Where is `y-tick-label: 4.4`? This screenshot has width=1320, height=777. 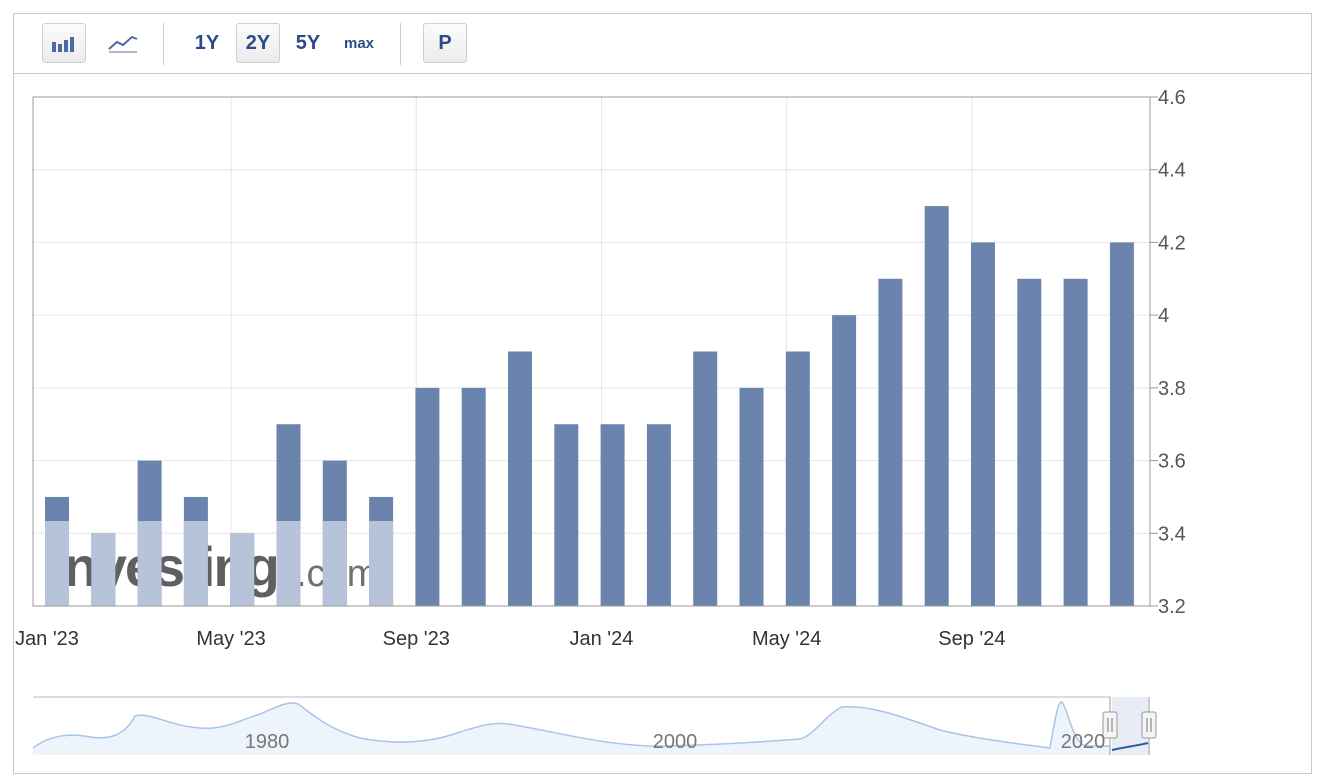 y-tick-label: 4.4 is located at coordinates (1172, 171).